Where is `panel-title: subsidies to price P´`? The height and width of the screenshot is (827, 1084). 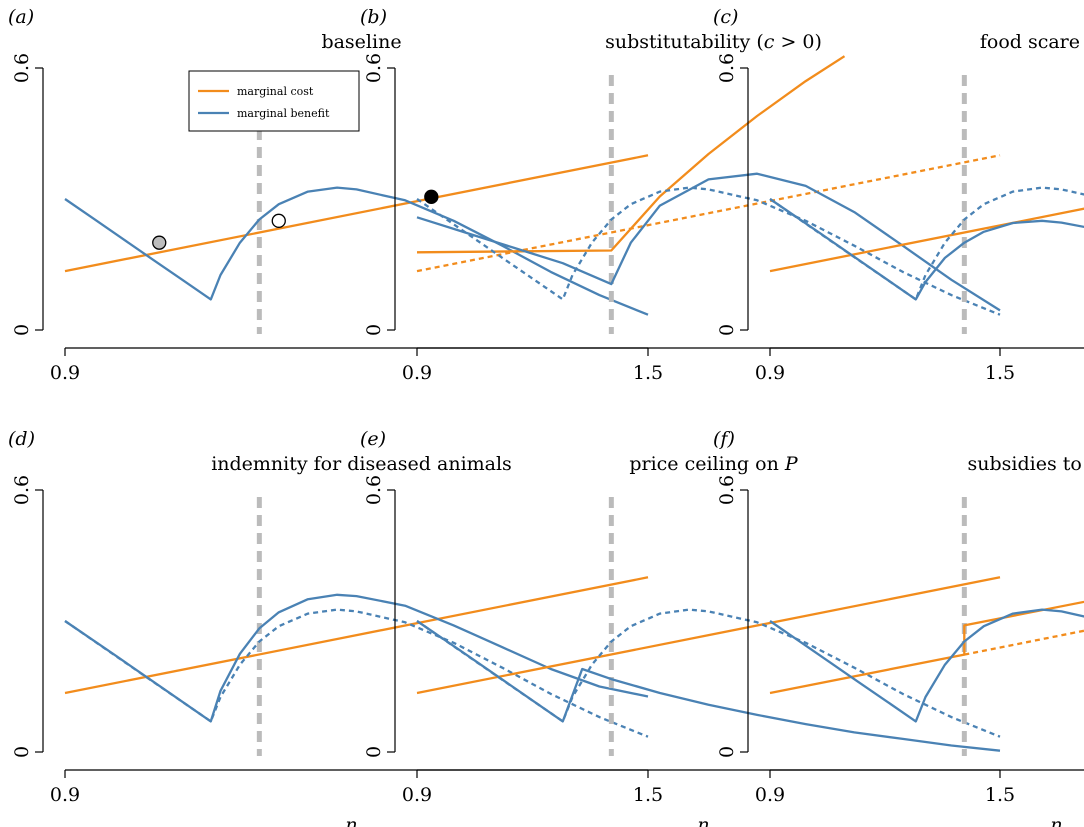 panel-title: subsidies to price P´ is located at coordinates (1026, 464).